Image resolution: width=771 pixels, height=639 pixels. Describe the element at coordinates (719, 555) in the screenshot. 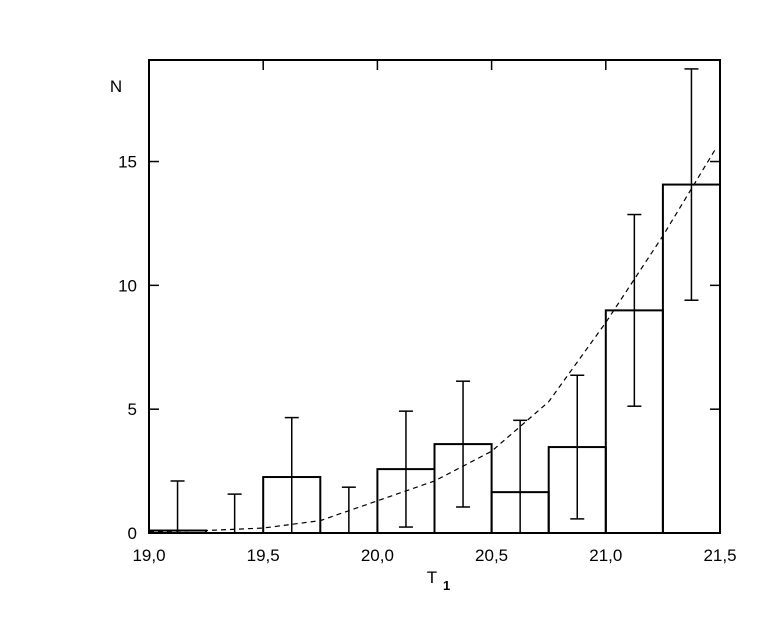

I see `x-tick-label: 21,5` at that location.